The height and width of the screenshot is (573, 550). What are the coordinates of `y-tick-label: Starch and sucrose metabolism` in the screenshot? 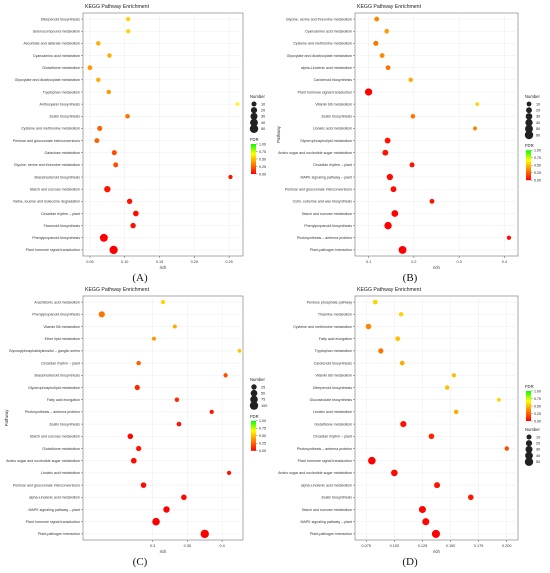 It's located at (55, 437).